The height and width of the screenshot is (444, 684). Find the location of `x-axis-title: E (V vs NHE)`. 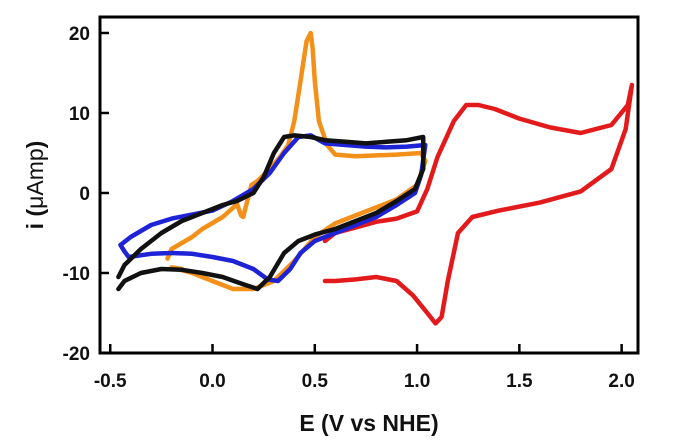

x-axis-title: E (V vs NHE) is located at coordinates (368, 423).